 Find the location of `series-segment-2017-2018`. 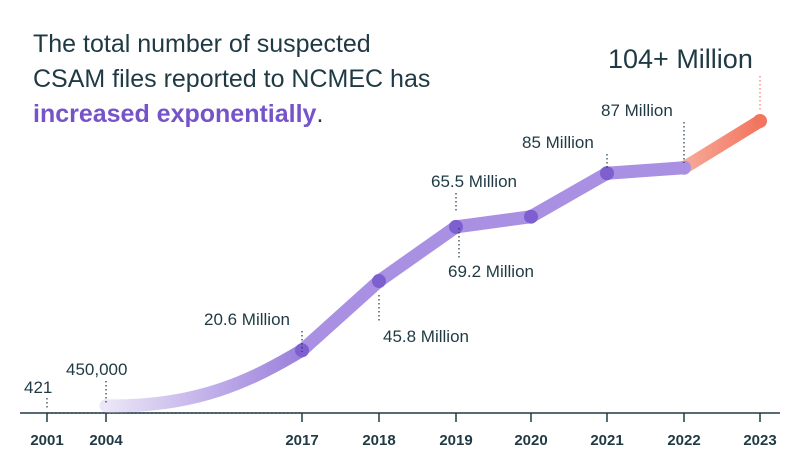

series-segment-2017-2018 is located at coordinates (340, 315).